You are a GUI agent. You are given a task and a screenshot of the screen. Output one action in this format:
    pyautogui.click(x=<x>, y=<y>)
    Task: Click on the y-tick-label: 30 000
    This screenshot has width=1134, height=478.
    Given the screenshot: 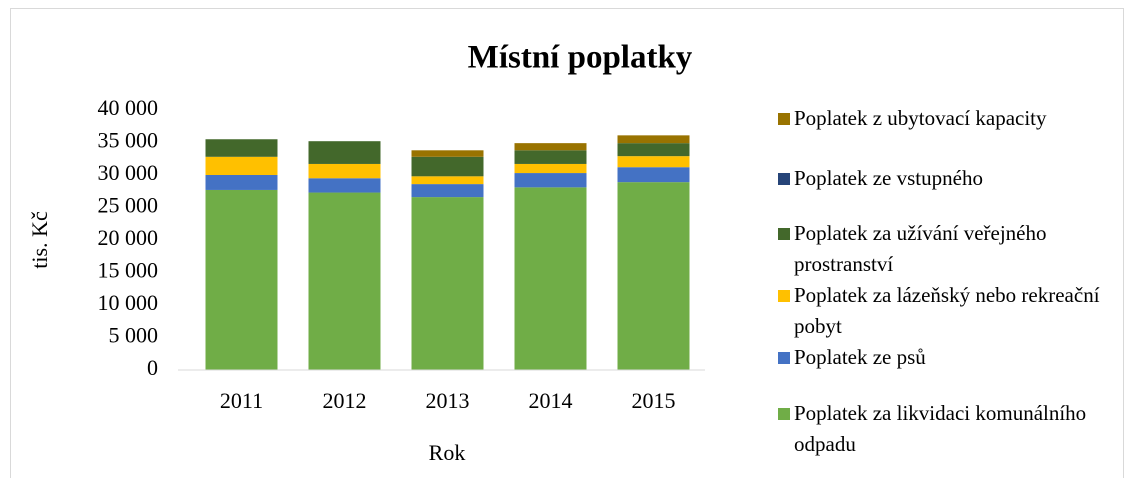 What is the action you would take?
    pyautogui.click(x=128, y=172)
    